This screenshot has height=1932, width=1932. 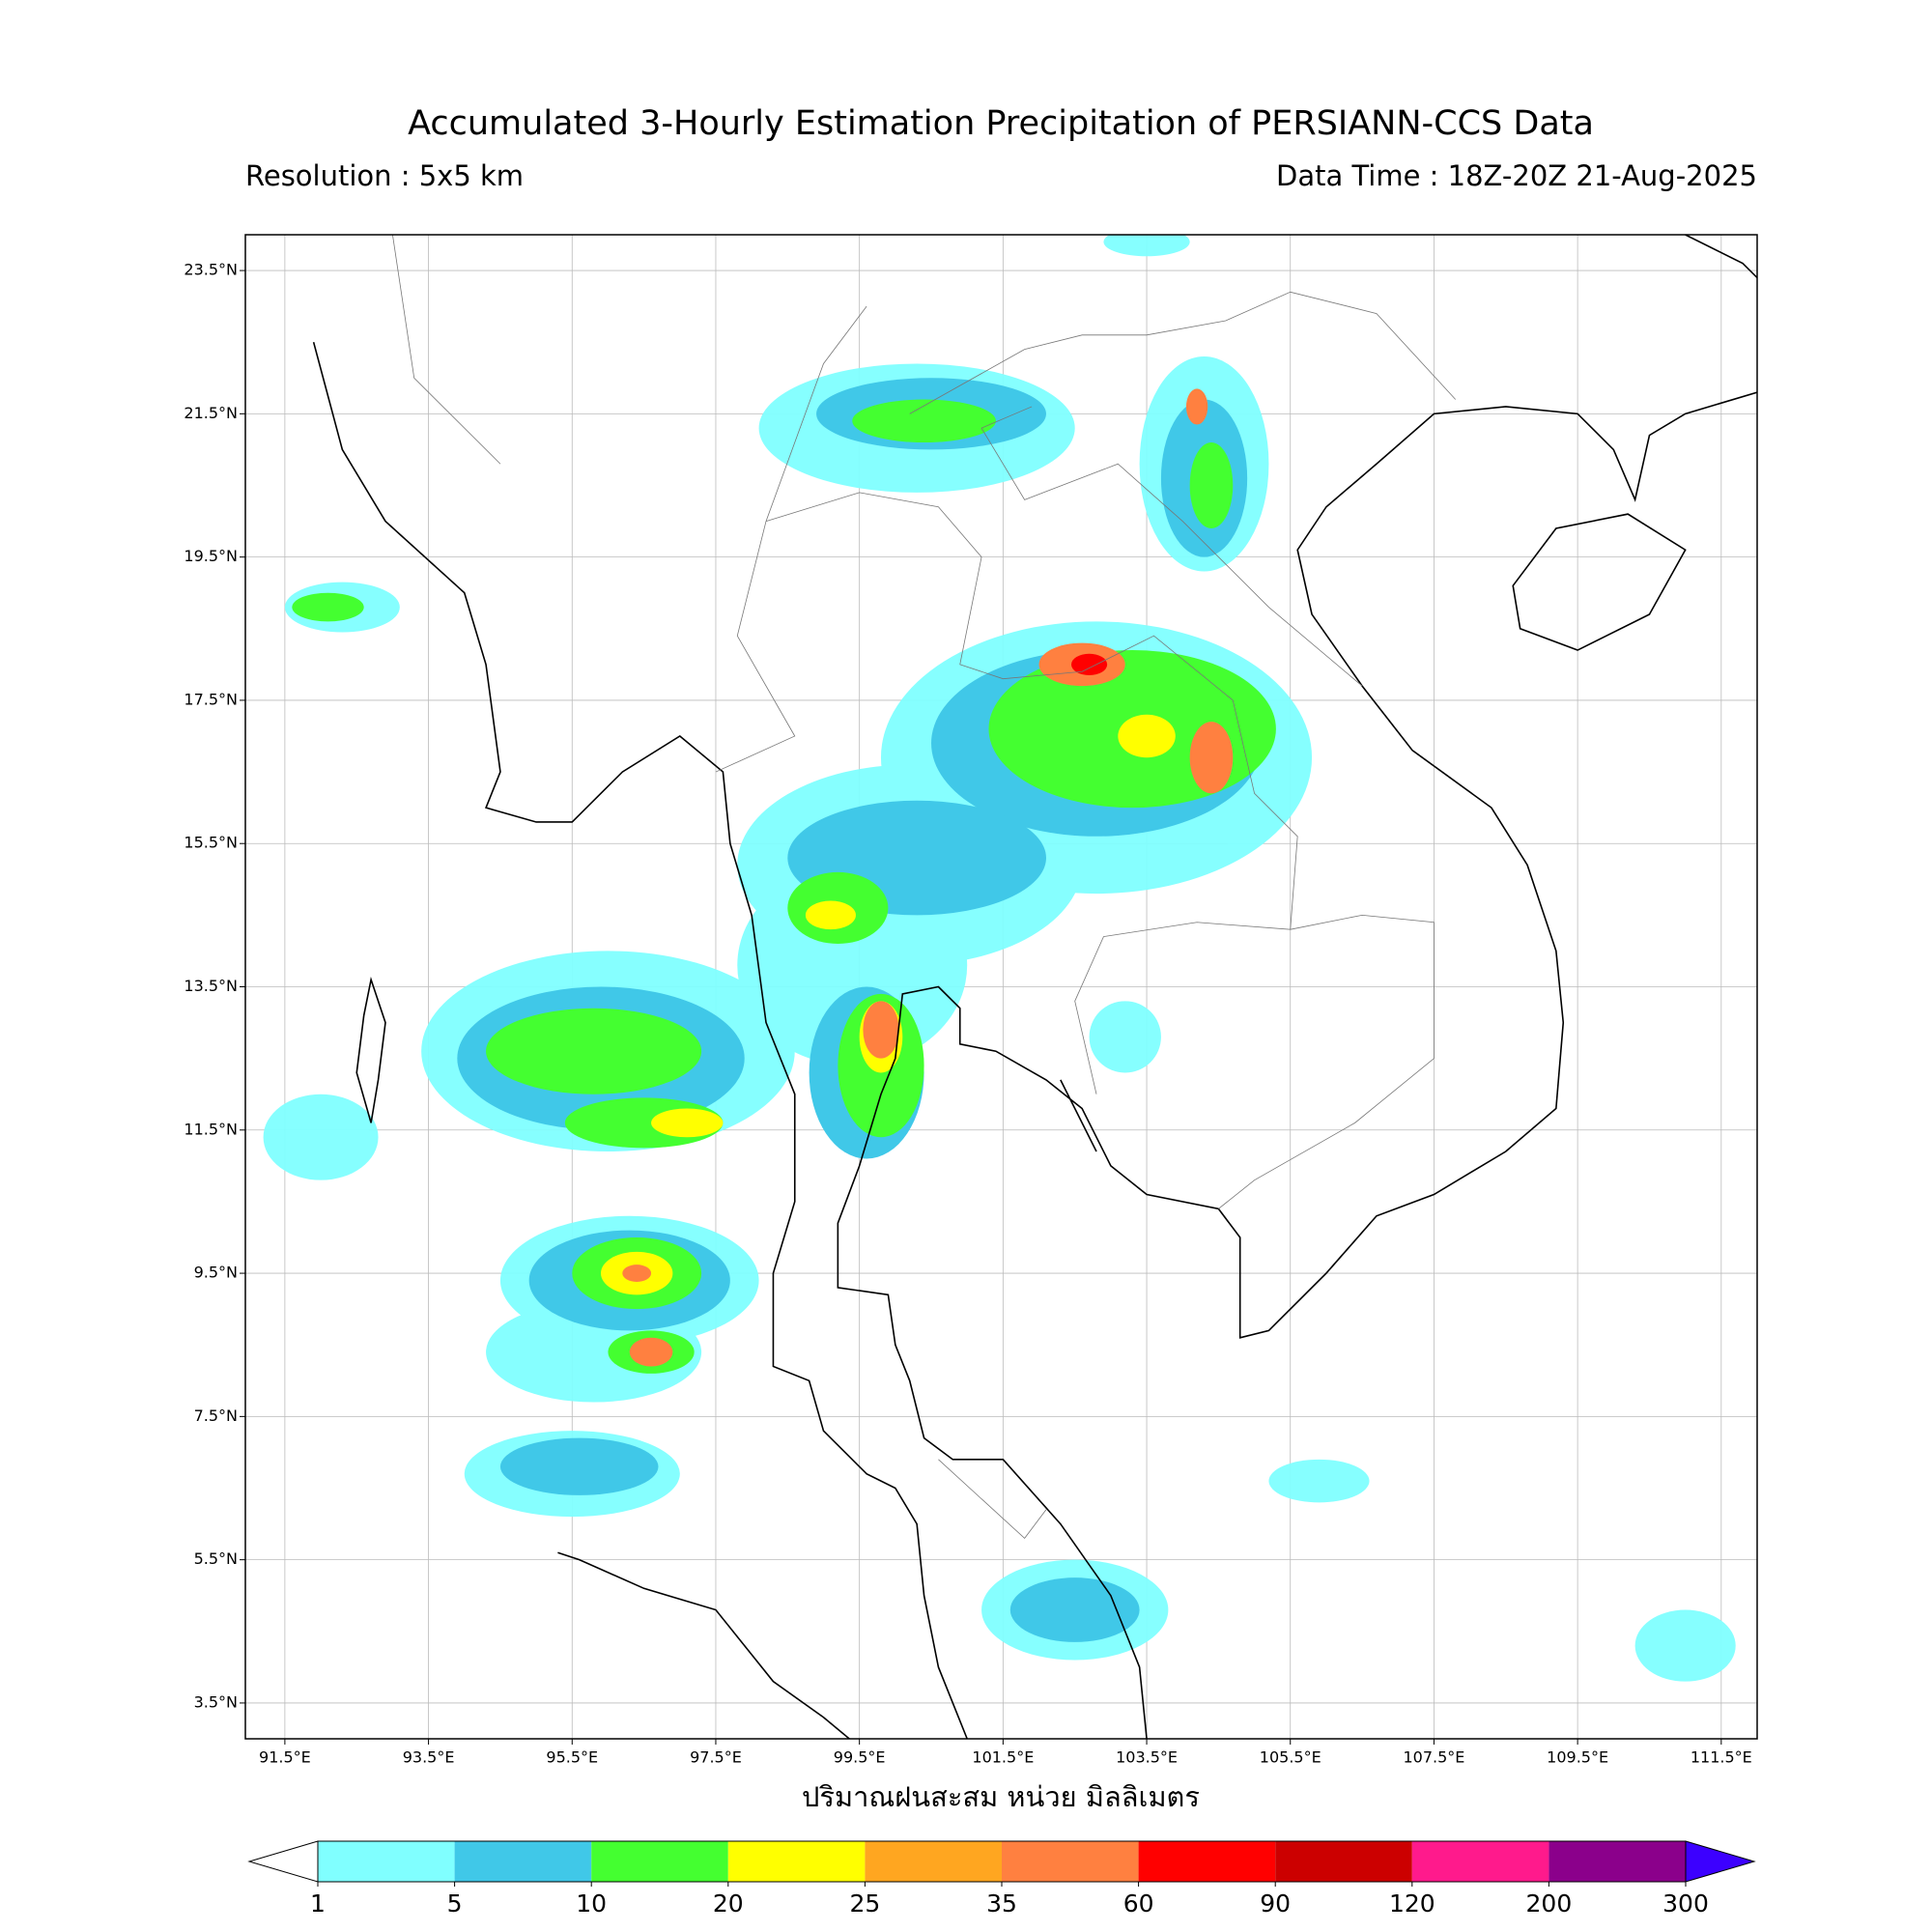 I want to click on colorbar-label: 1, so click(x=318, y=1903).